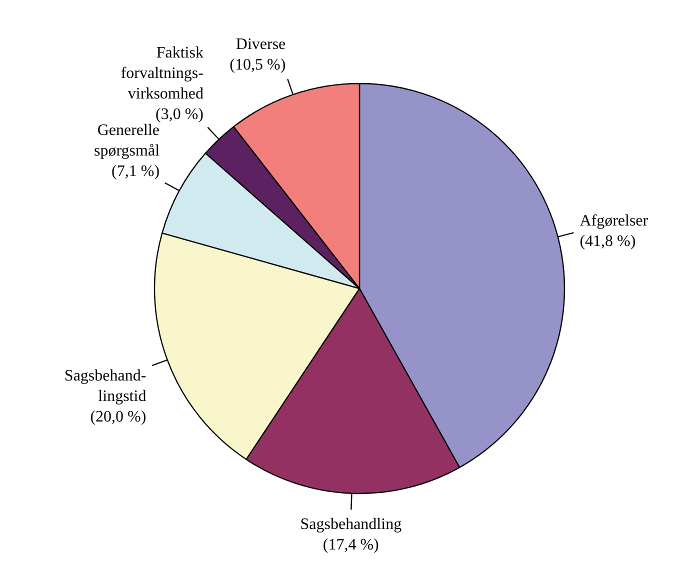  What do you see at coordinates (105, 387) in the screenshot?
I see `slice-label: Sagsbehand- lingstid` at bounding box center [105, 387].